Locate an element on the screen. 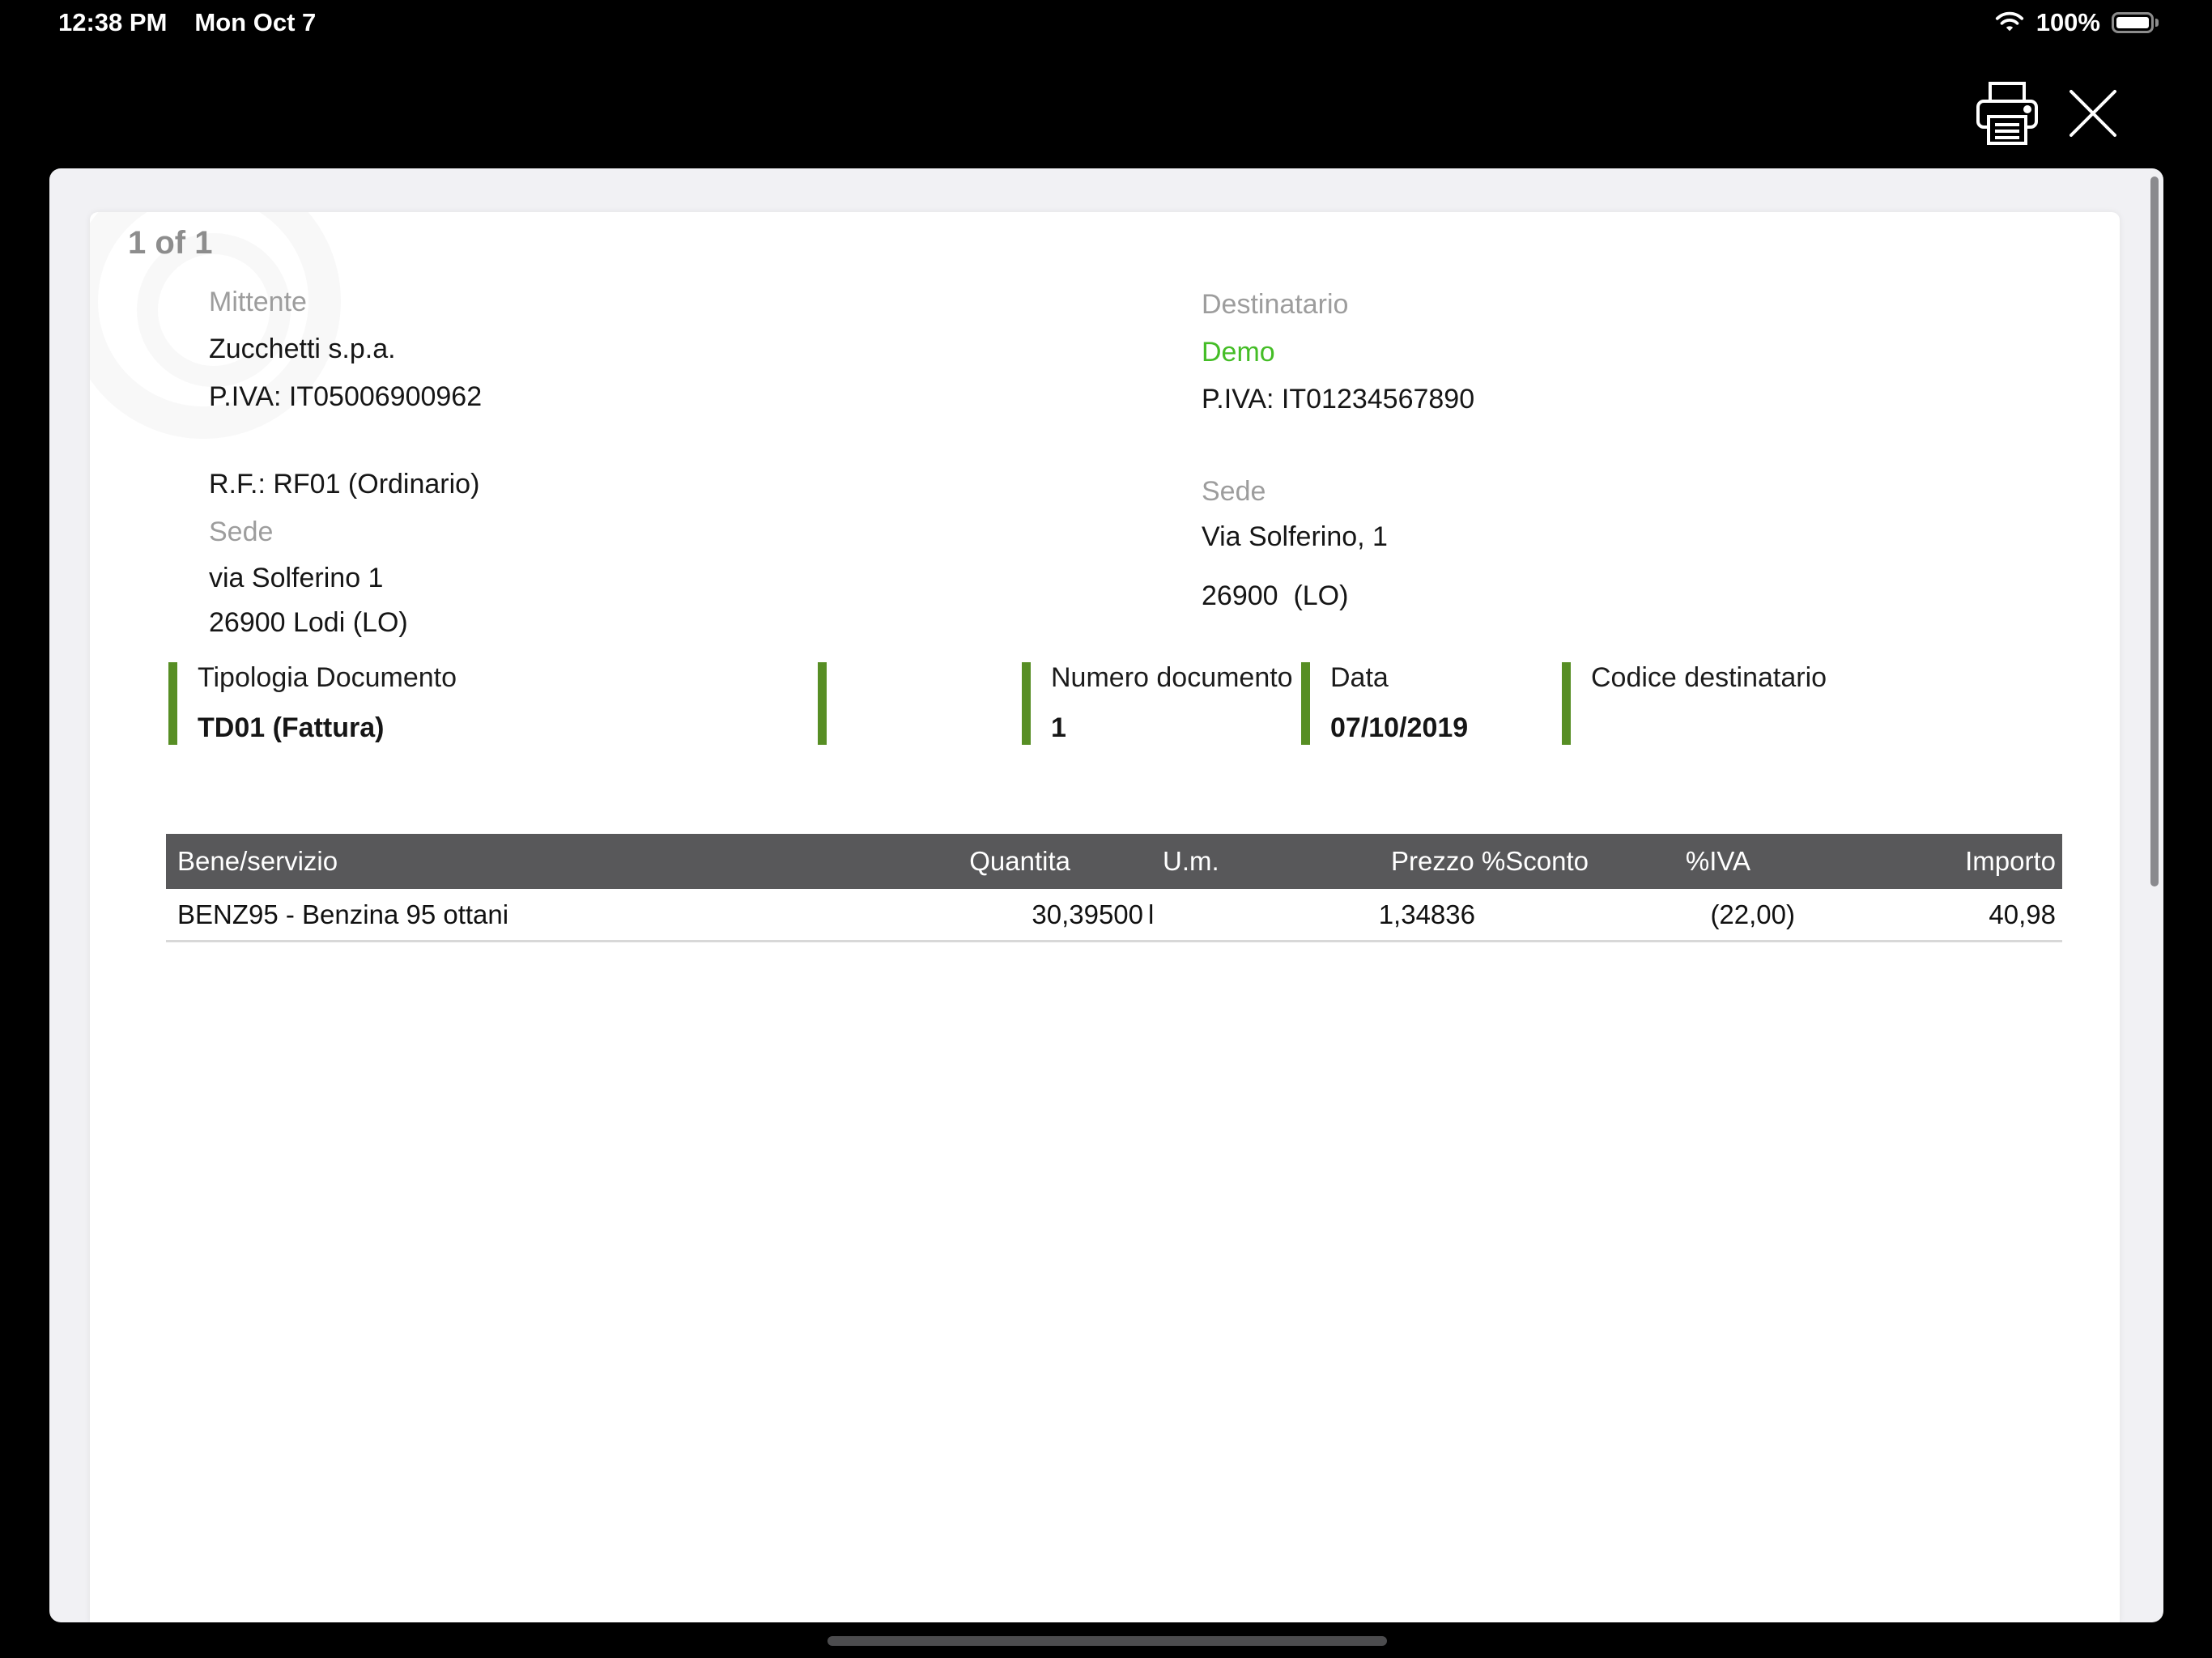 Image resolution: width=2212 pixels, height=1658 pixels. sender-address-2: 26900 Lodi (LO) is located at coordinates (309, 622).